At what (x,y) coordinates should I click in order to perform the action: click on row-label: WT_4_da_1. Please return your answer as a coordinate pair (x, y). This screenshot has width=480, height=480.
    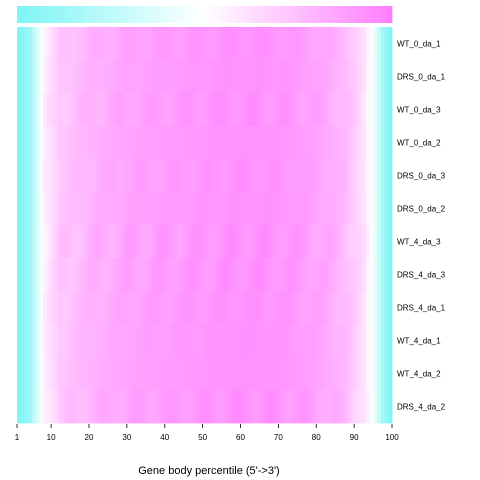
    Looking at the image, I should click on (419, 341).